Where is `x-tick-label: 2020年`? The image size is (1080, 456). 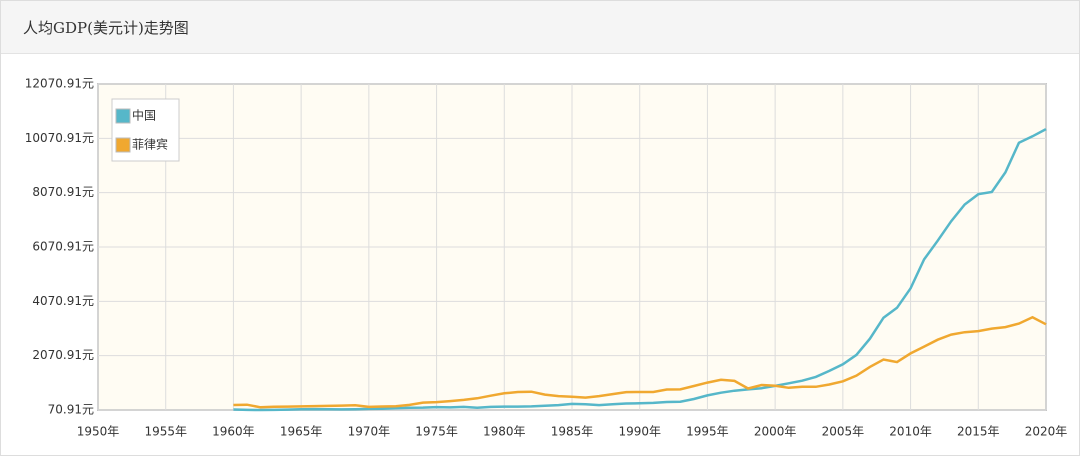 x-tick-label: 2020年 is located at coordinates (1046, 432).